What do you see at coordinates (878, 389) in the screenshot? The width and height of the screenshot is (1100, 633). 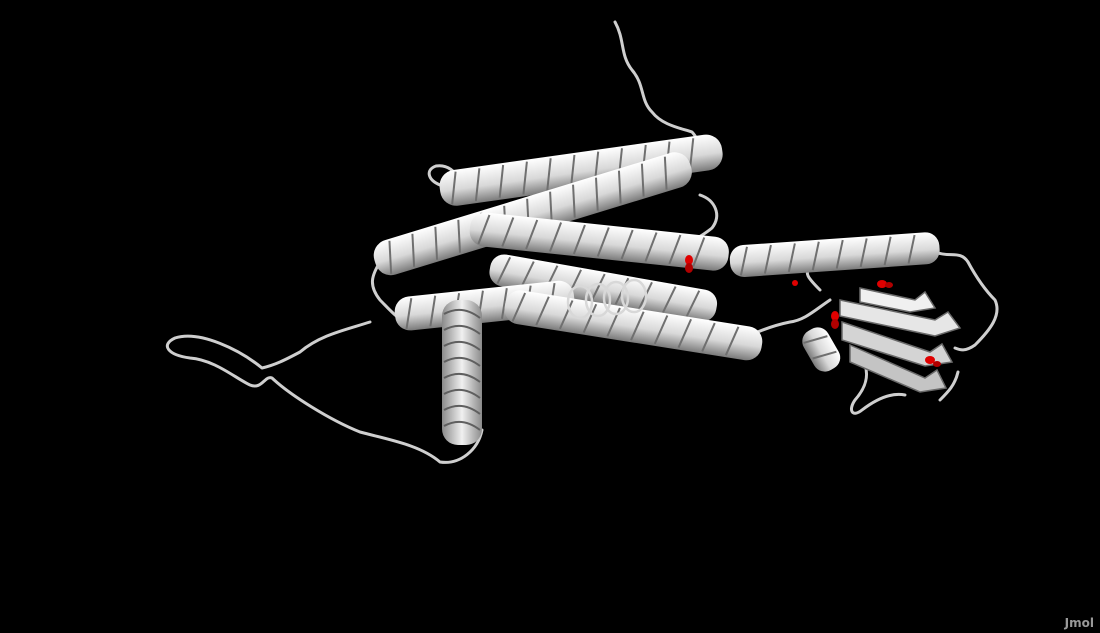 I see `c-terminal-loop` at bounding box center [878, 389].